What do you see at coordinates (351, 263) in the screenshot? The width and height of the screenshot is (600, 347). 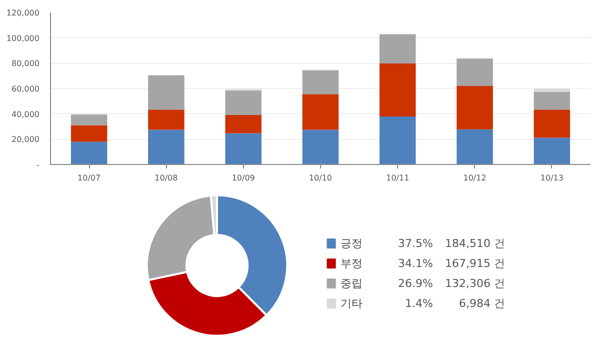 I see `legend-label: 부정` at bounding box center [351, 263].